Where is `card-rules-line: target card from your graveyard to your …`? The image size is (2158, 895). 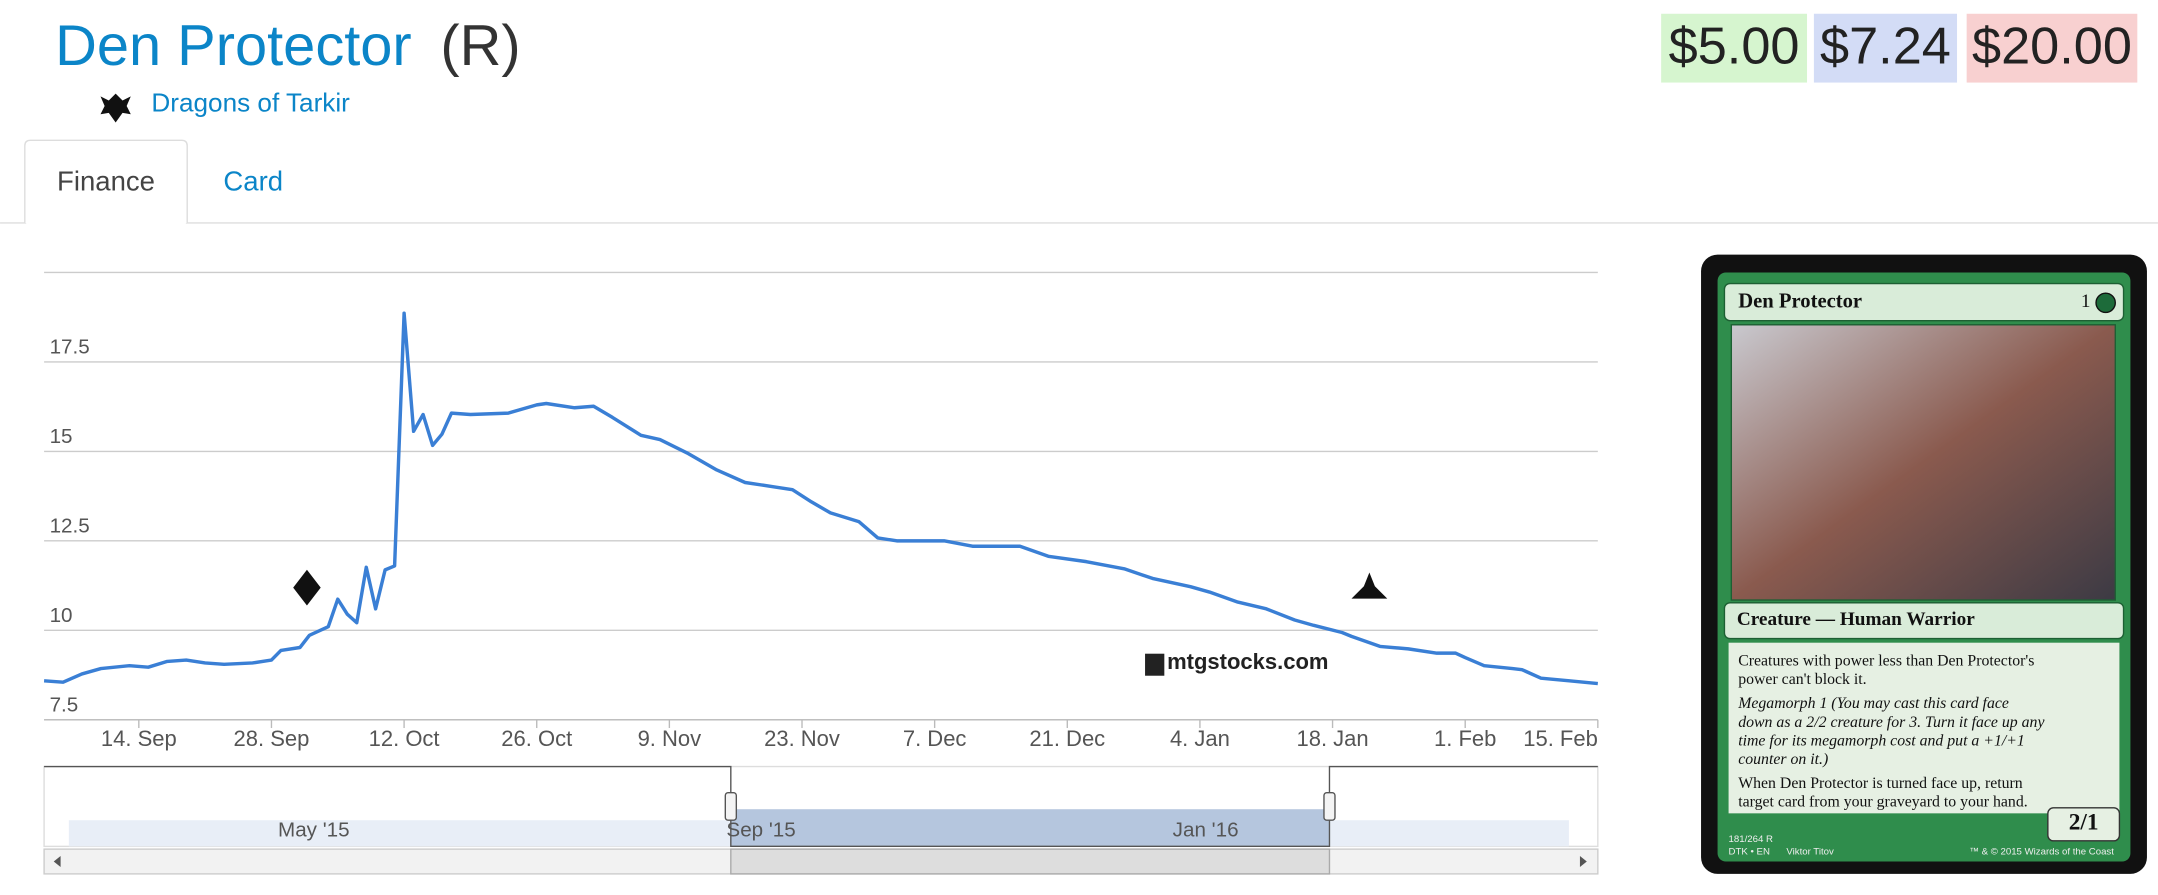 card-rules-line: target card from your graveyard to your … is located at coordinates (1883, 802).